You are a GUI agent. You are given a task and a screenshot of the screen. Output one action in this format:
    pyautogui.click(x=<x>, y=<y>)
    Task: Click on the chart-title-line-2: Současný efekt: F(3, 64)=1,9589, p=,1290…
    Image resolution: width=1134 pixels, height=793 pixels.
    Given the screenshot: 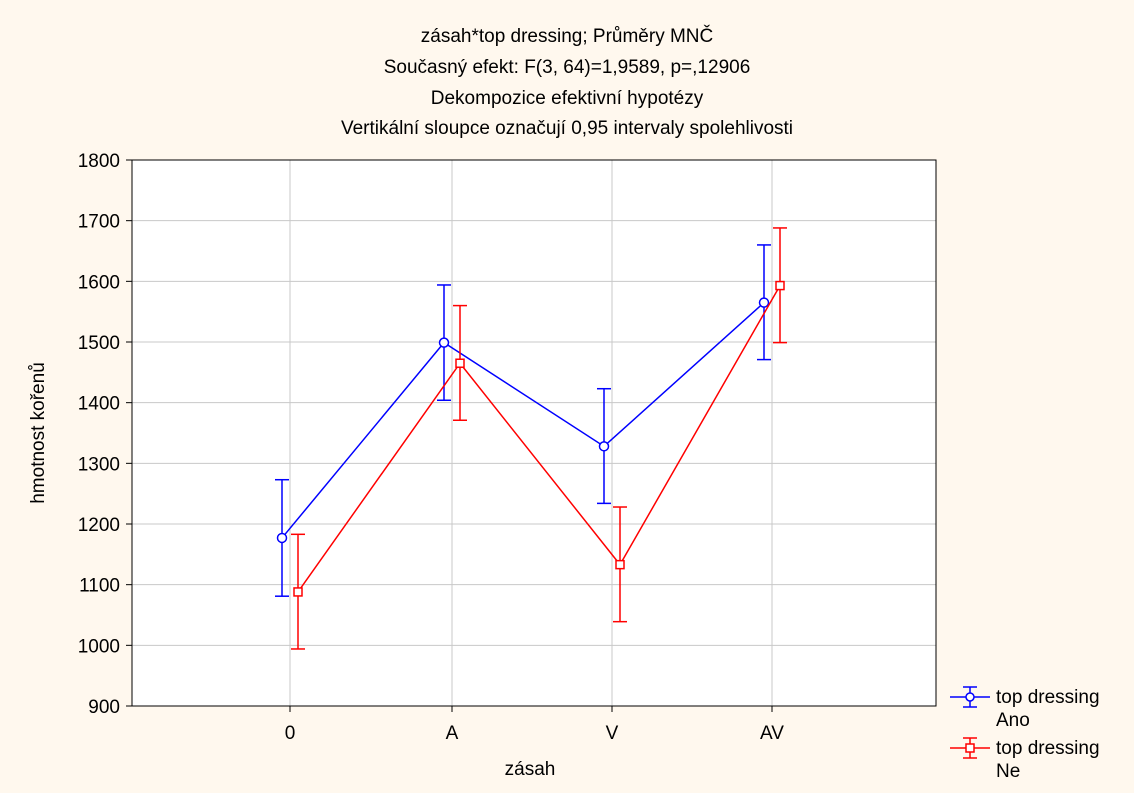 What is the action you would take?
    pyautogui.click(x=567, y=67)
    